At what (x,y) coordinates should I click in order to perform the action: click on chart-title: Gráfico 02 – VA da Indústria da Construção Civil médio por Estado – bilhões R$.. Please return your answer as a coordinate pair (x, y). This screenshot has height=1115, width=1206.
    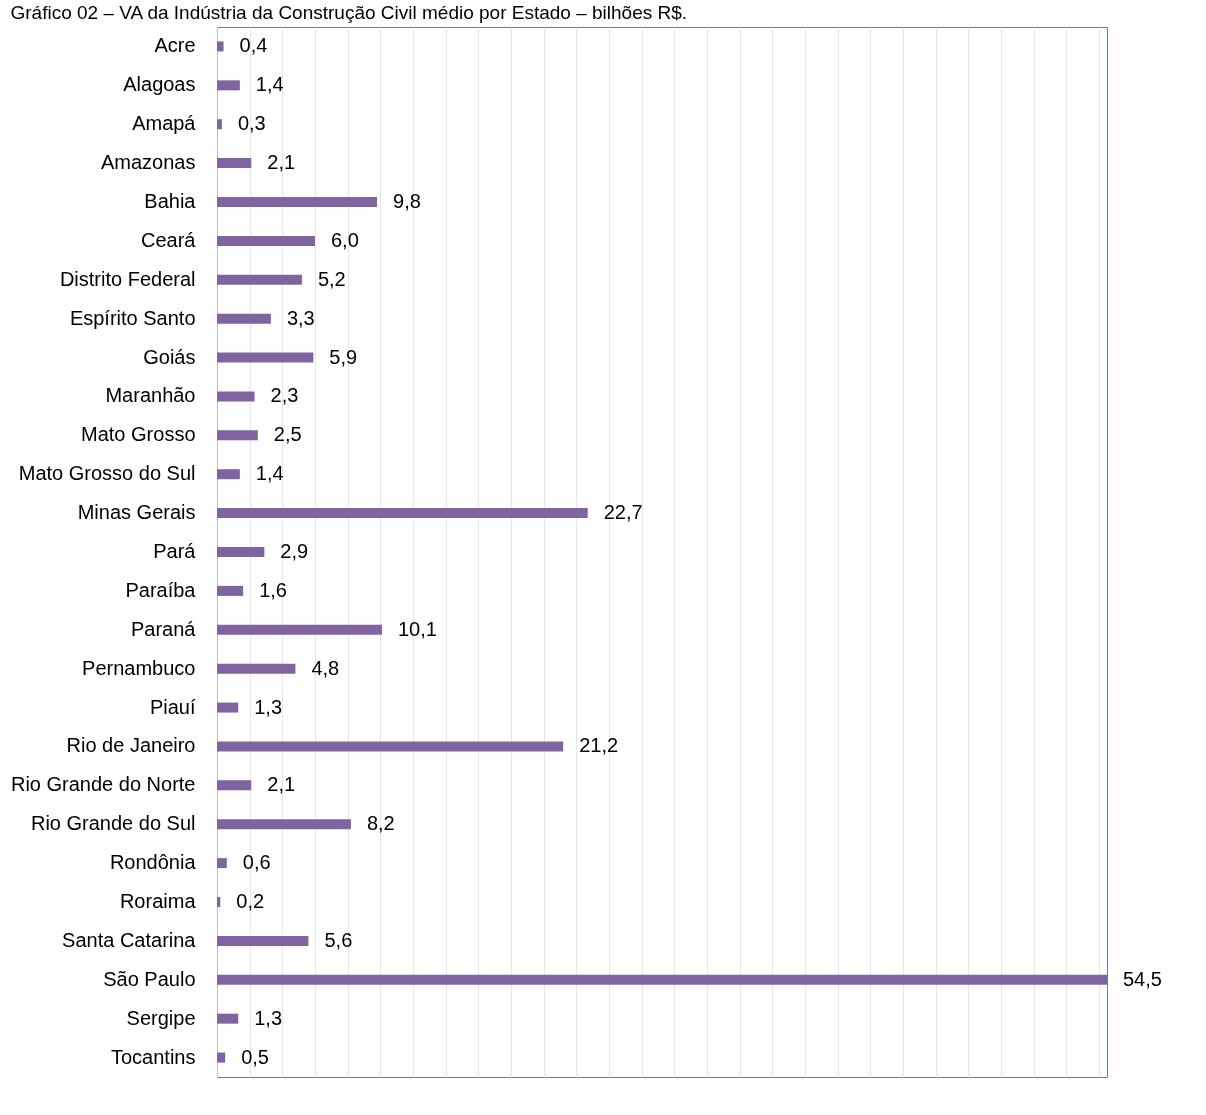
    Looking at the image, I should click on (349, 12).